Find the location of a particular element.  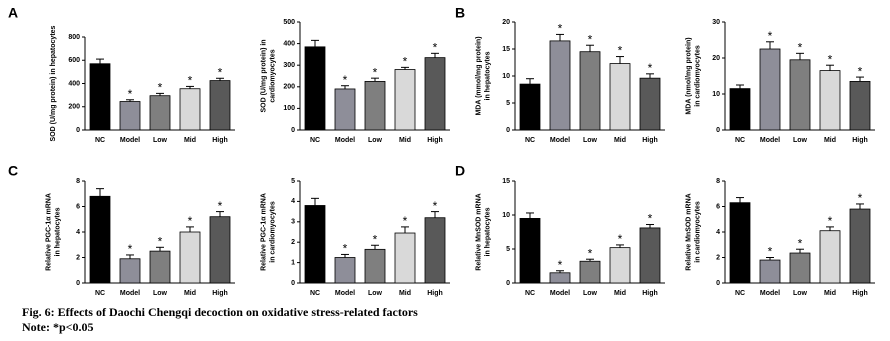

y-tick-label: 2 is located at coordinates (718, 257).